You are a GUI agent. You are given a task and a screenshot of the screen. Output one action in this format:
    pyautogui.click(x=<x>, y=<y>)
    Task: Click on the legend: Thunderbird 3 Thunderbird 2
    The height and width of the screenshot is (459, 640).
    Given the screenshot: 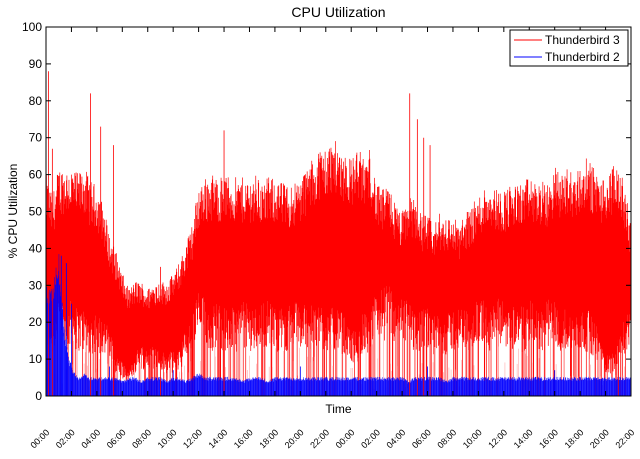 What is the action you would take?
    pyautogui.click(x=569, y=48)
    